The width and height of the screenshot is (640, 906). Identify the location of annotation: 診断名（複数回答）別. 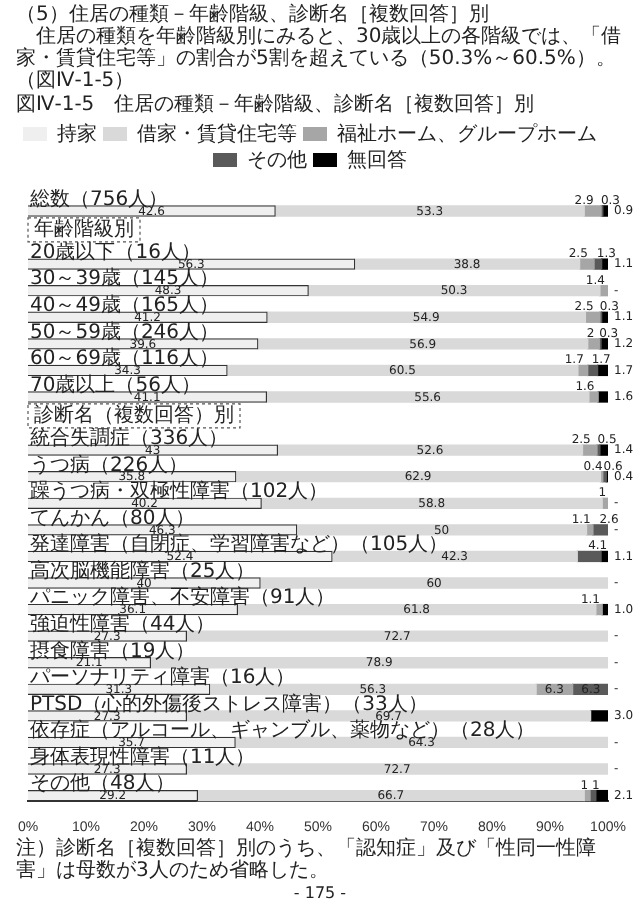
(134, 415).